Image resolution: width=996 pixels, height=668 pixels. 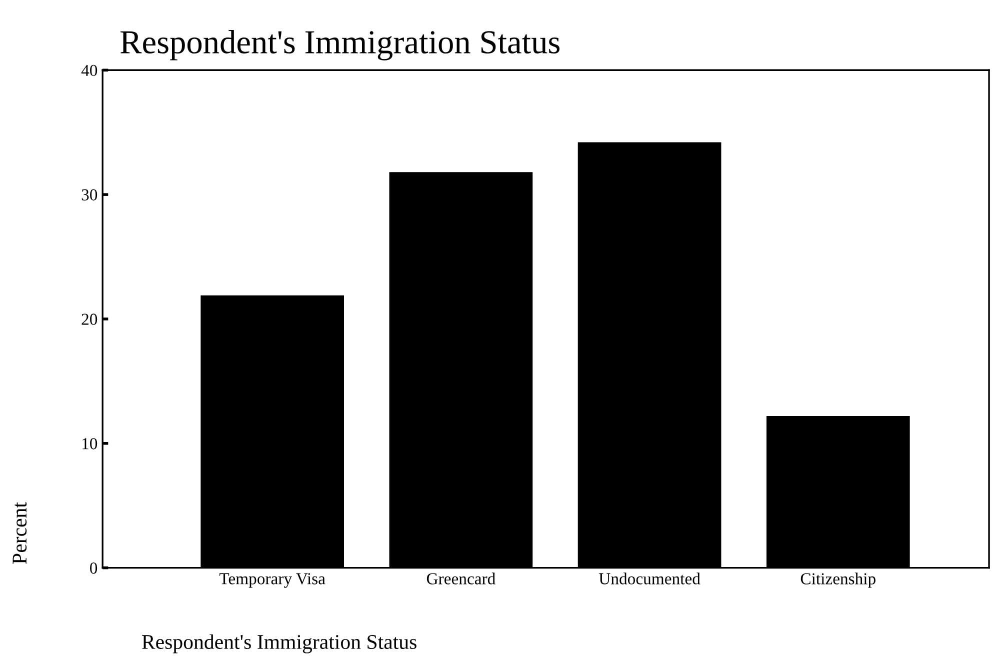 I want to click on y-tick-label: 30, so click(x=90, y=194).